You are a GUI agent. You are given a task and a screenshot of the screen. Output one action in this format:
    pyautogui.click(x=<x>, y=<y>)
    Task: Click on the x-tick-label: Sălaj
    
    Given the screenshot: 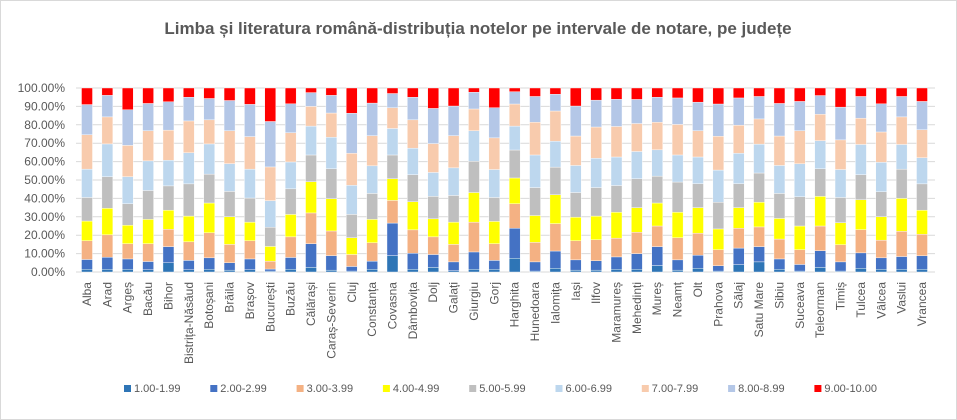 What is the action you would take?
    pyautogui.click(x=739, y=295)
    